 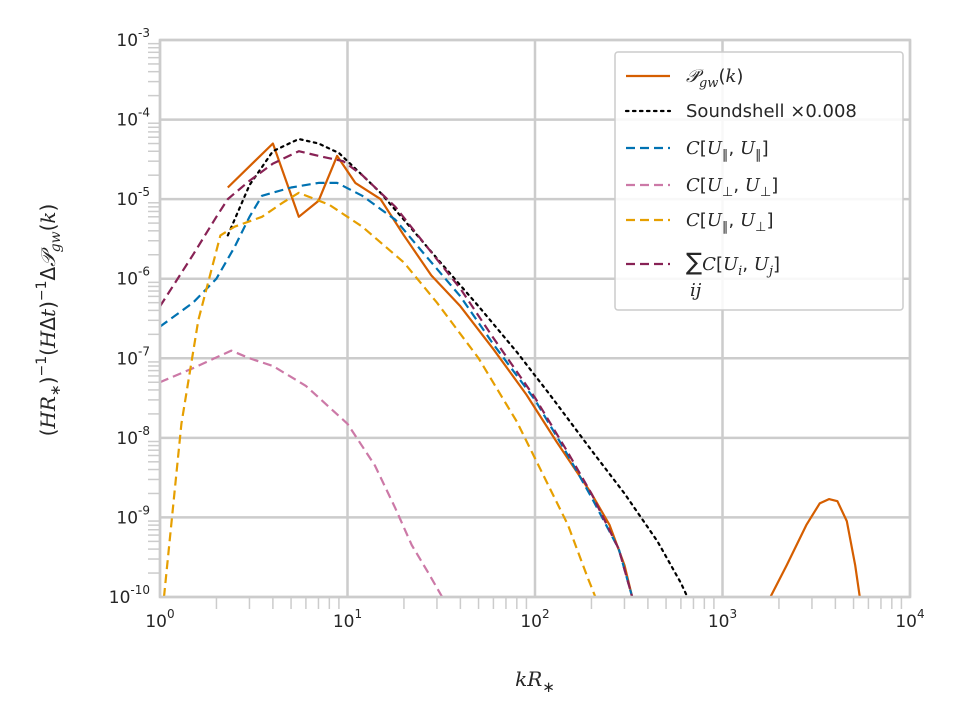 I want to click on y-tick-label: 10⁻⁴, so click(x=133, y=118).